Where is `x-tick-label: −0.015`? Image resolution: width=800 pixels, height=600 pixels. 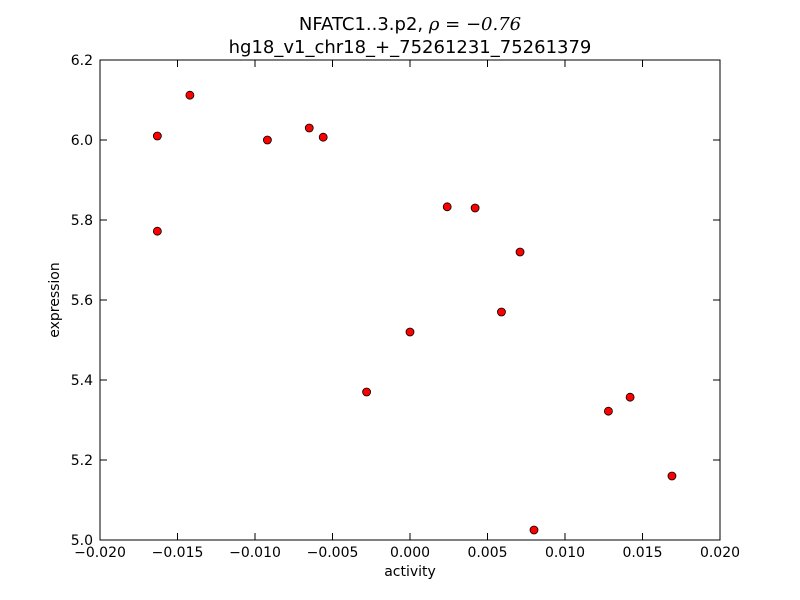 x-tick-label: −0.015 is located at coordinates (178, 553).